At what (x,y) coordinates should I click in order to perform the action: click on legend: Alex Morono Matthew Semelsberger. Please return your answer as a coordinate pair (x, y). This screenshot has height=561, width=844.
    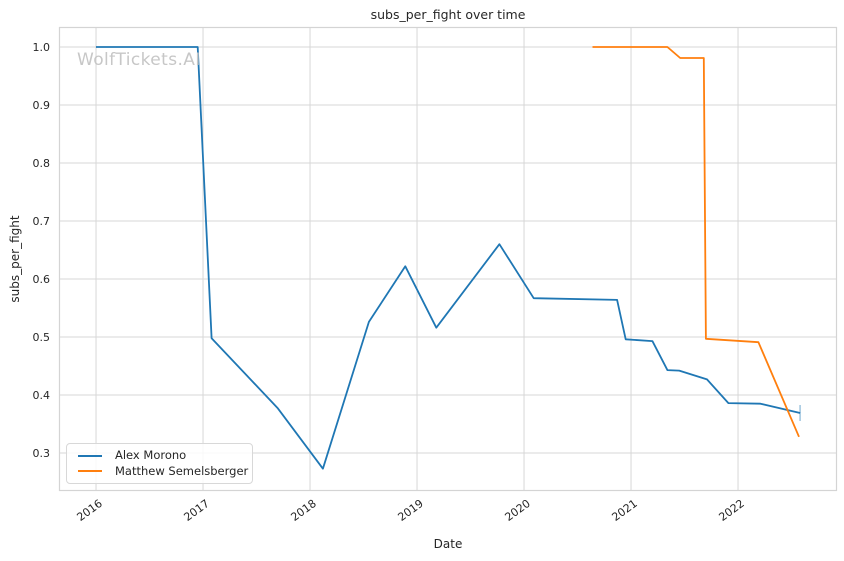
    Looking at the image, I should click on (159, 463).